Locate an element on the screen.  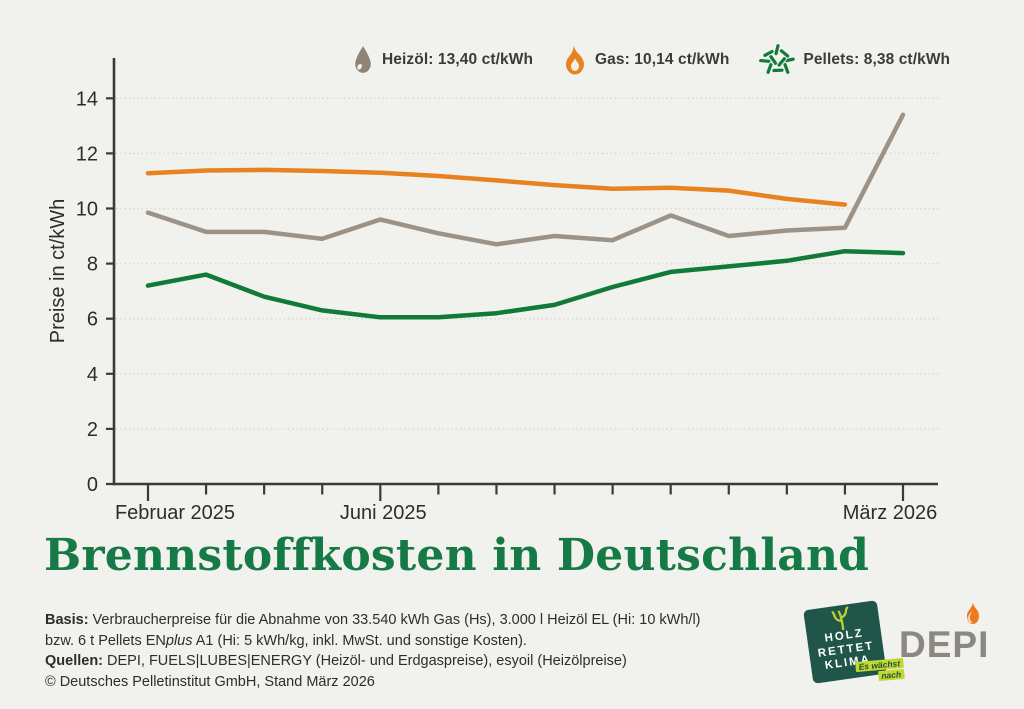
legend-item-heizoel: Heizöl: 13,40 ct/kWh is located at coordinates (442, 60).